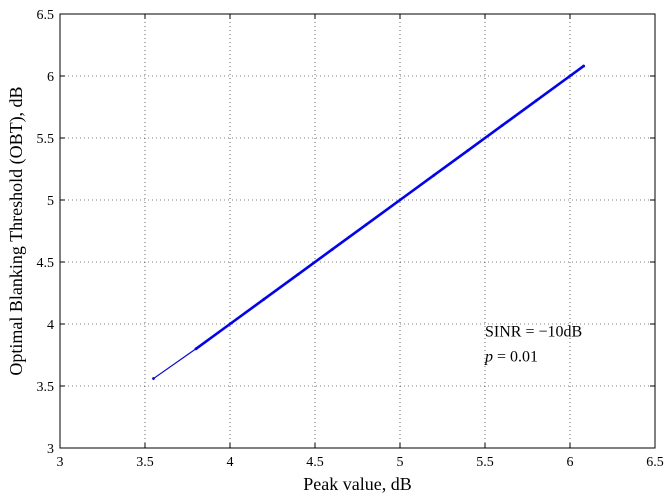 The width and height of the screenshot is (666, 501). I want to click on x-tick-label: 6.5, so click(655, 462).